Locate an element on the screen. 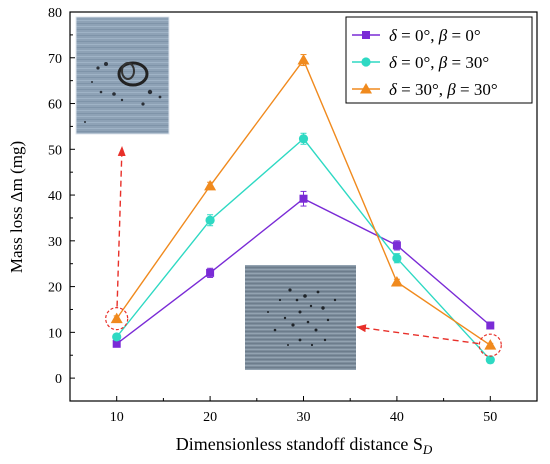  y-tick-label: 60 is located at coordinates (55, 105).